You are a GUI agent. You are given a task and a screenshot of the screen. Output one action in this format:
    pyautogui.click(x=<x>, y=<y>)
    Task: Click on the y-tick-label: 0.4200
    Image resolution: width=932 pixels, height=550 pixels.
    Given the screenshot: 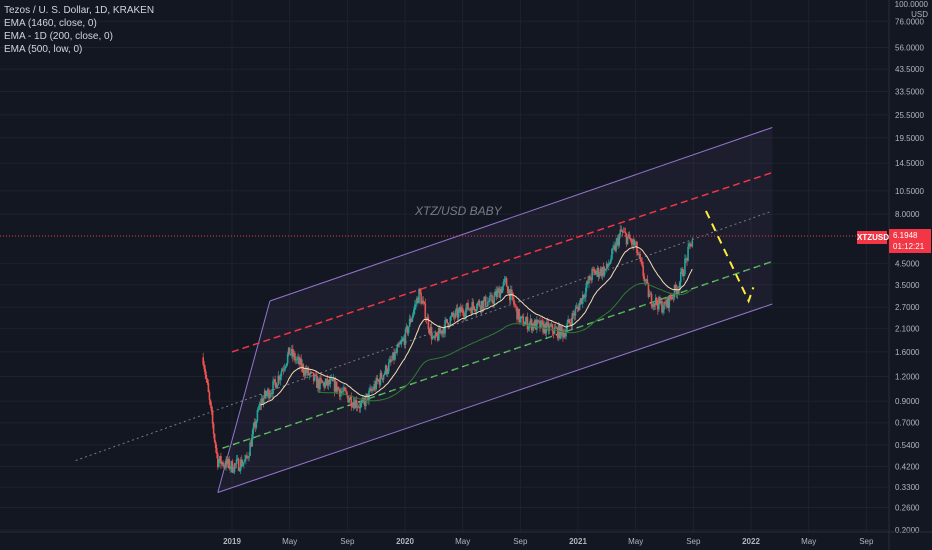 What is the action you would take?
    pyautogui.click(x=907, y=466)
    